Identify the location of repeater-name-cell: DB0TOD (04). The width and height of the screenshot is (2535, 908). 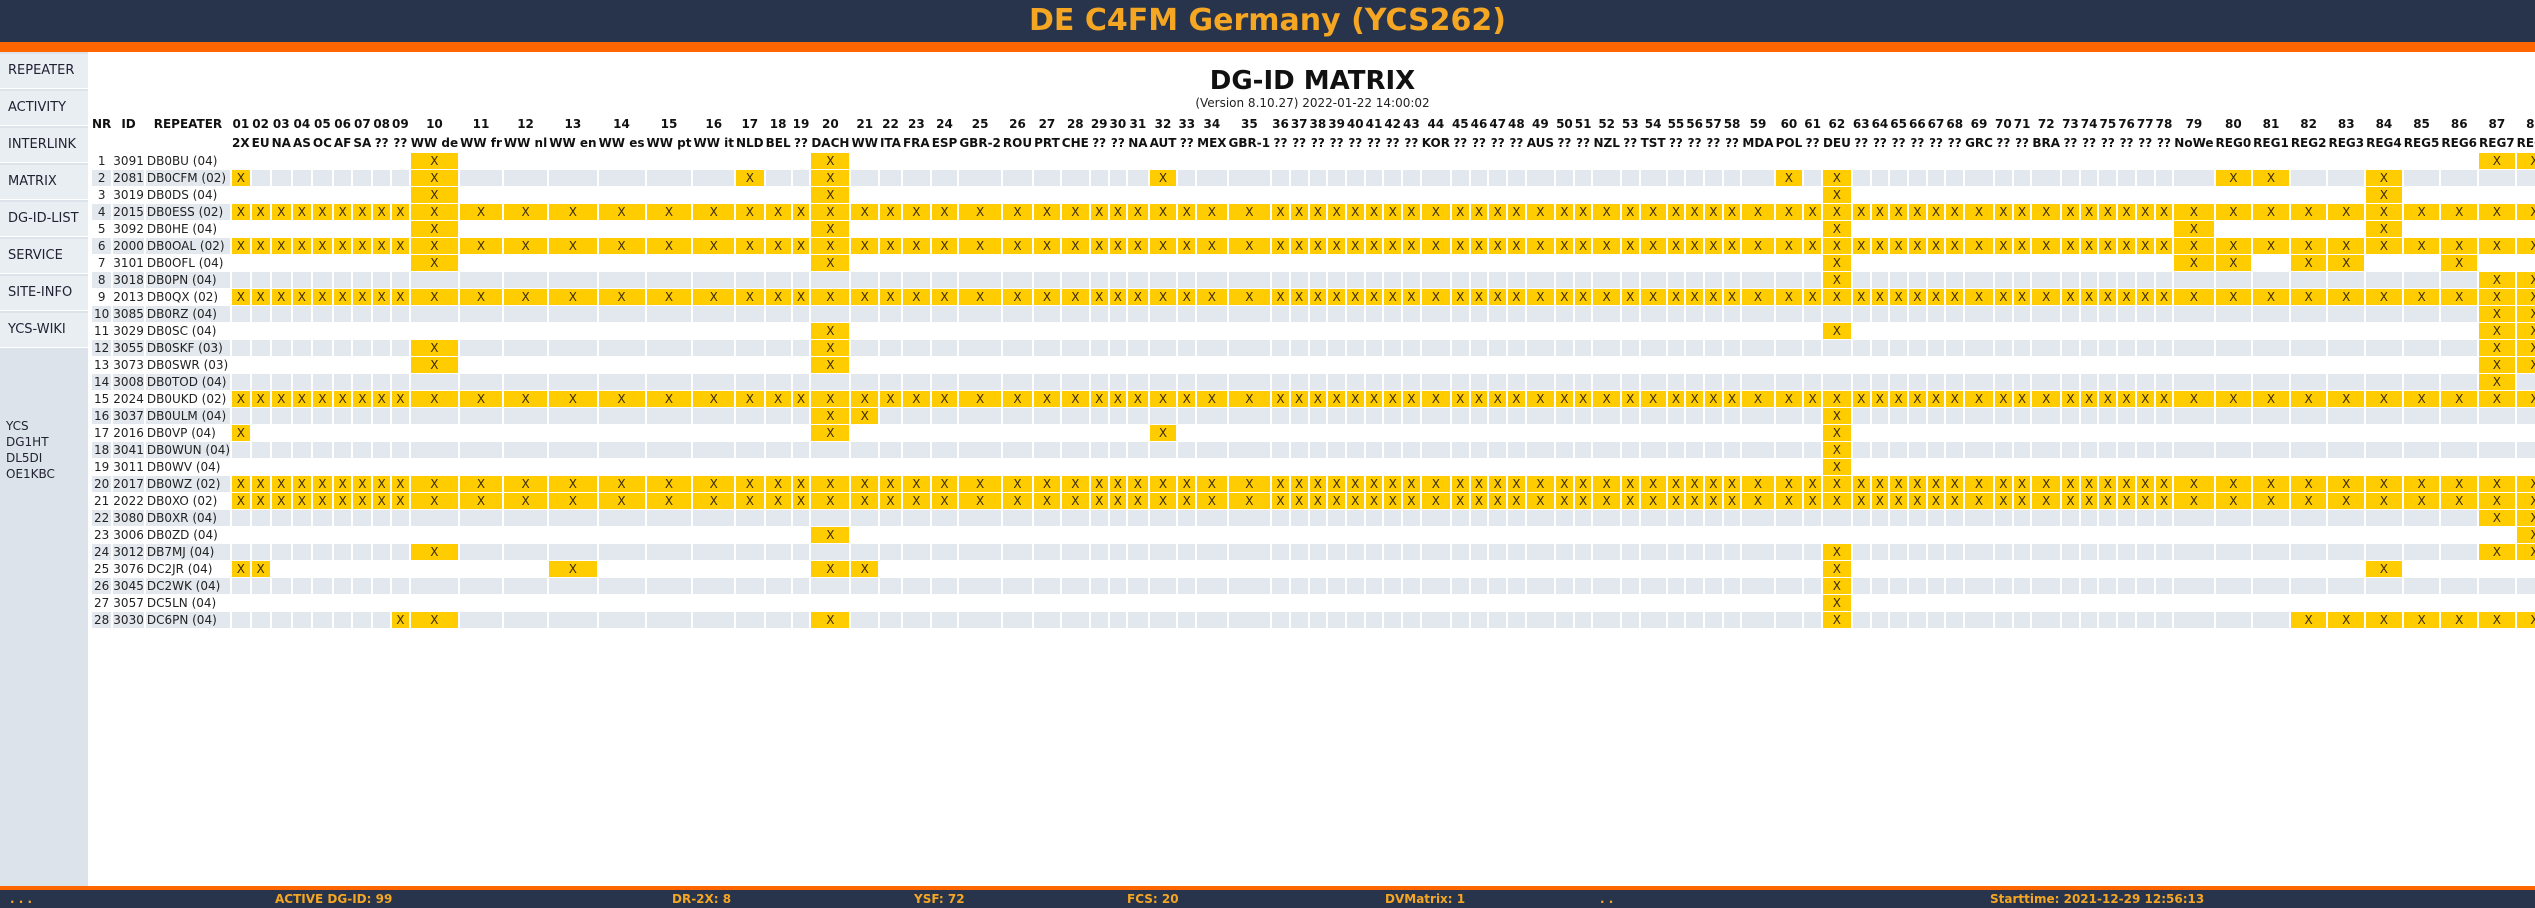
(188, 382).